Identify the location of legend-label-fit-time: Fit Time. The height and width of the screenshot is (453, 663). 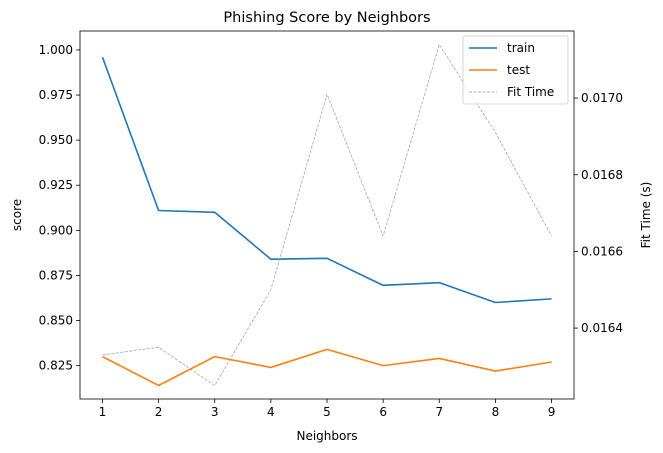
(530, 92).